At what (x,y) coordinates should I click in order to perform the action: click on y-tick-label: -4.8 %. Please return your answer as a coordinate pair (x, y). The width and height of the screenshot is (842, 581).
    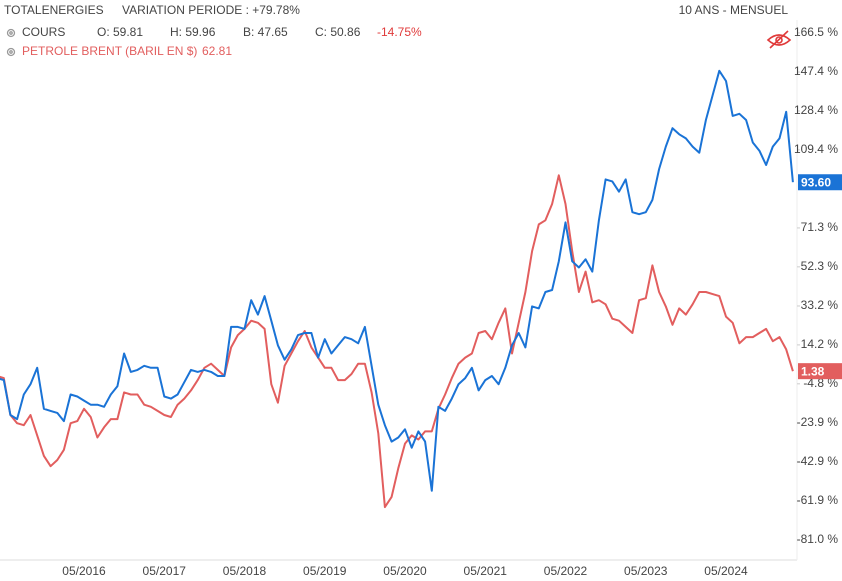
    Looking at the image, I should click on (820, 383).